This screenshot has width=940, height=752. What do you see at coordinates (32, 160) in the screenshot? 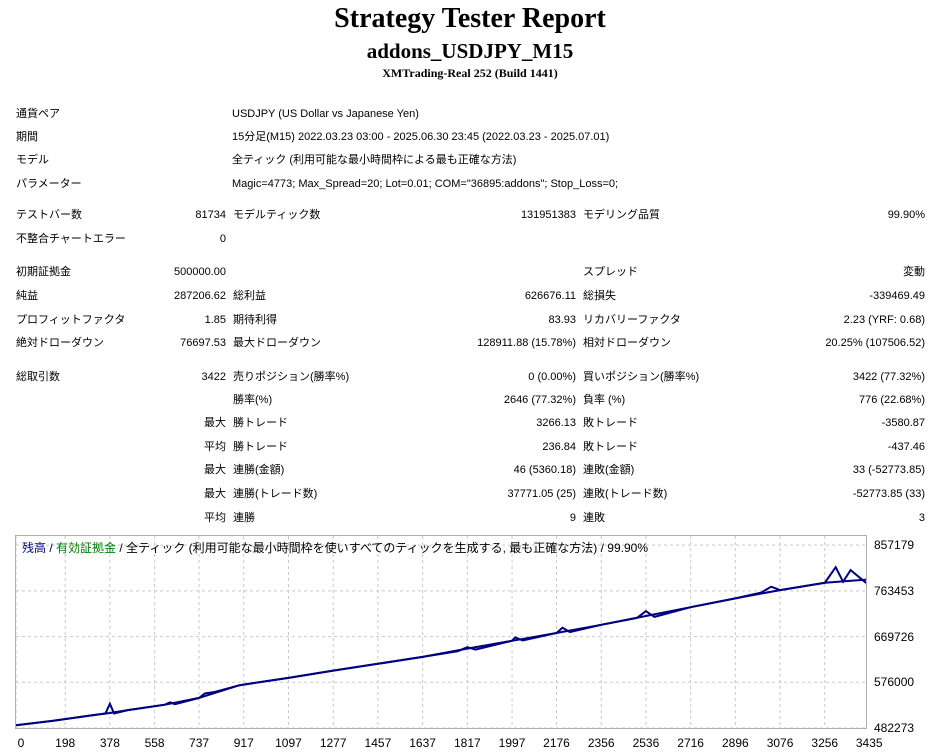
I see `model-label: モデル` at bounding box center [32, 160].